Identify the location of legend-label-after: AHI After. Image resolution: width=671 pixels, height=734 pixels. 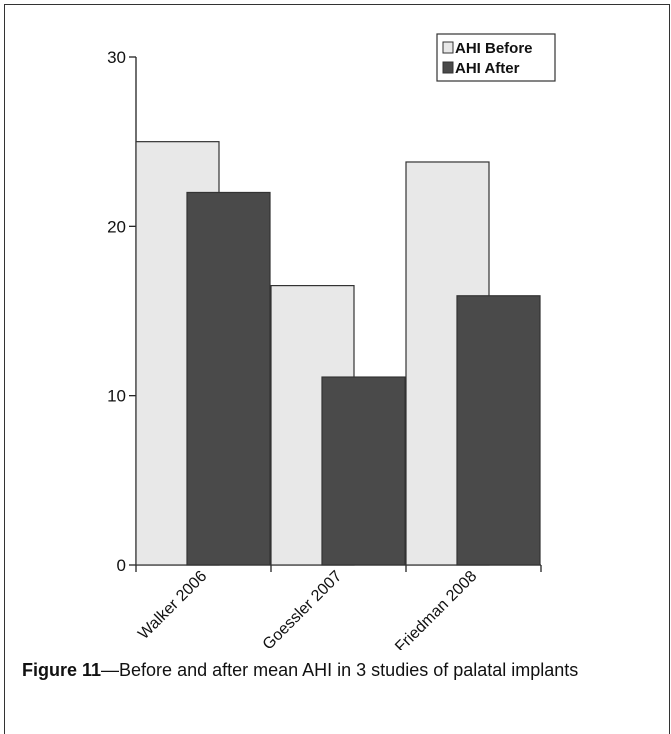
(487, 68).